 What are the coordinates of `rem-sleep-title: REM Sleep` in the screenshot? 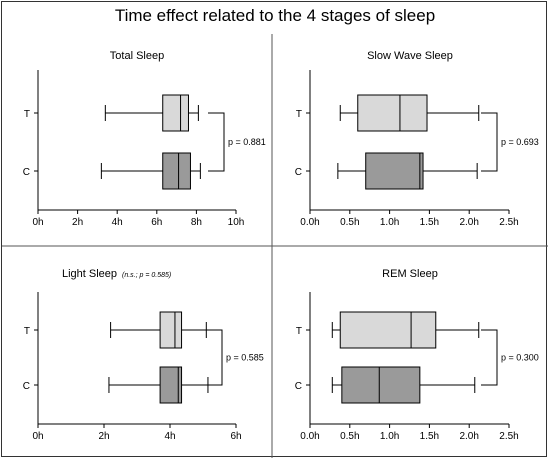 It's located at (410, 274).